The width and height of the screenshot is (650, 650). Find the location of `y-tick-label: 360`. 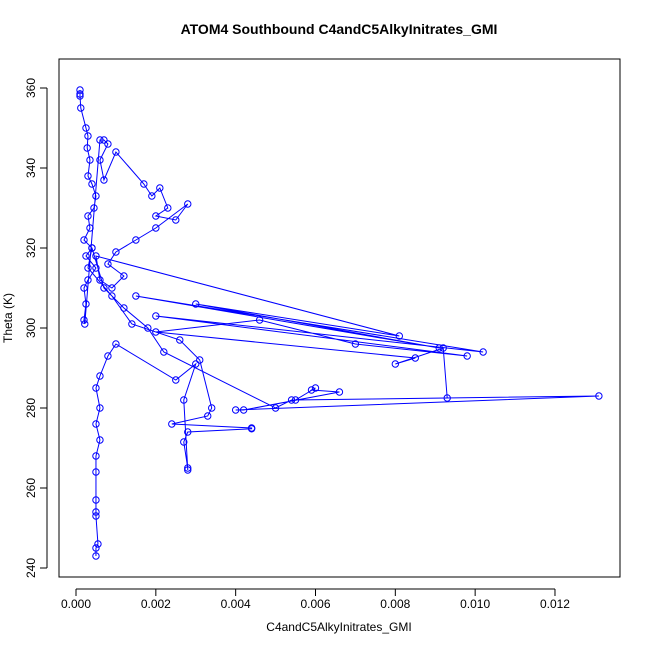

y-tick-label: 360 is located at coordinates (31, 88).